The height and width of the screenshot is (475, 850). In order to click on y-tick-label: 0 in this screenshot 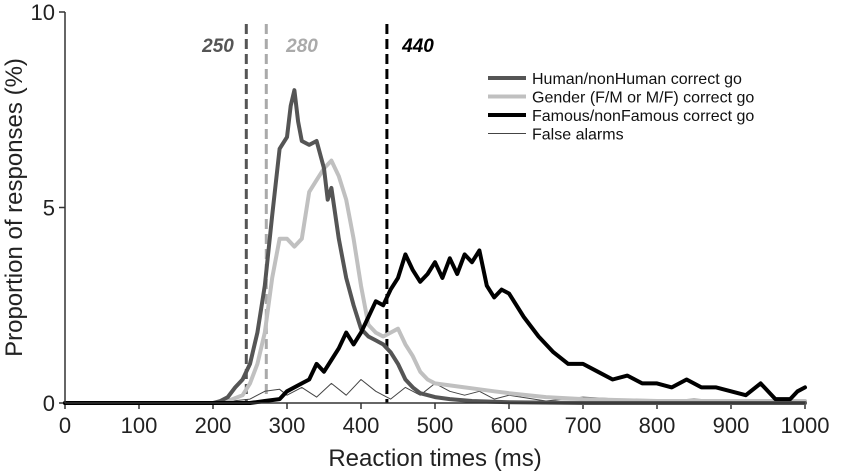, I will do `click(49, 403)`.